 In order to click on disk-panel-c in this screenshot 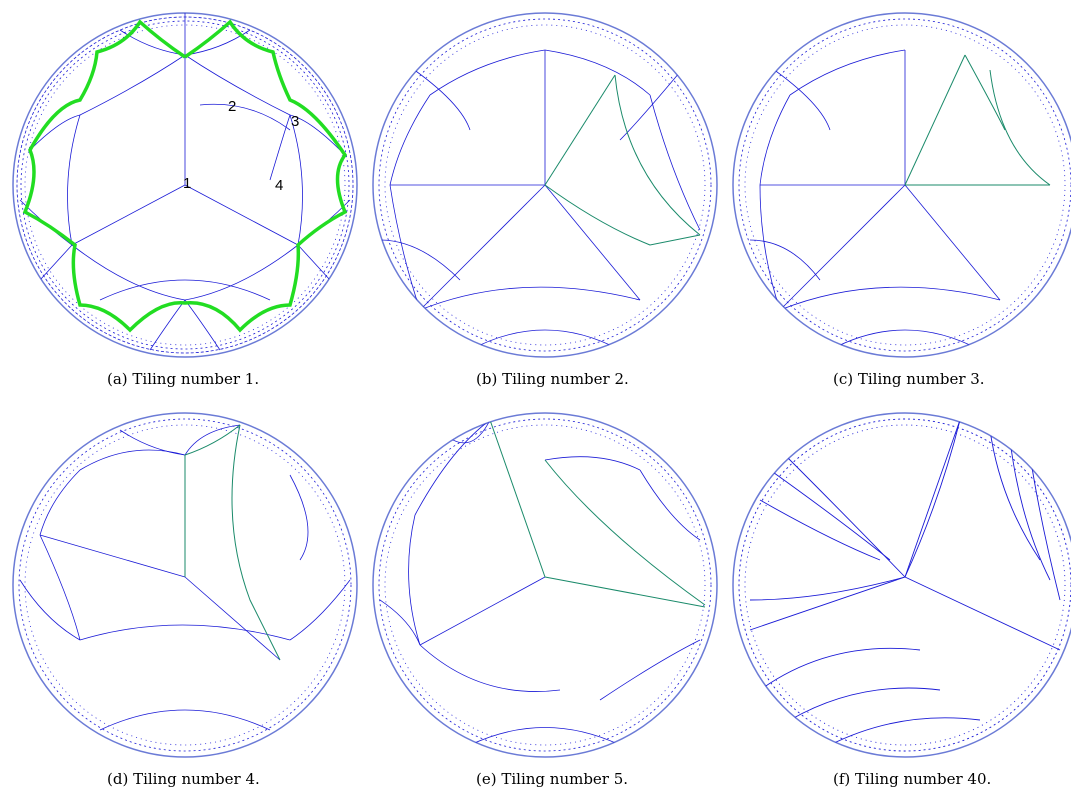, I will do `click(901, 185)`.